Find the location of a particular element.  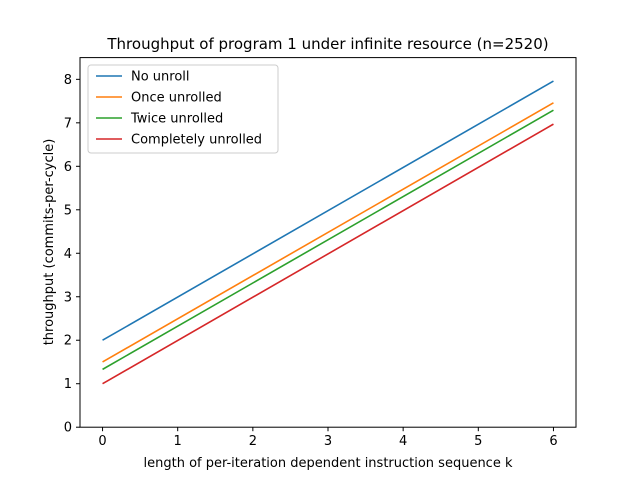

legend-label: No unroll is located at coordinates (160, 77).